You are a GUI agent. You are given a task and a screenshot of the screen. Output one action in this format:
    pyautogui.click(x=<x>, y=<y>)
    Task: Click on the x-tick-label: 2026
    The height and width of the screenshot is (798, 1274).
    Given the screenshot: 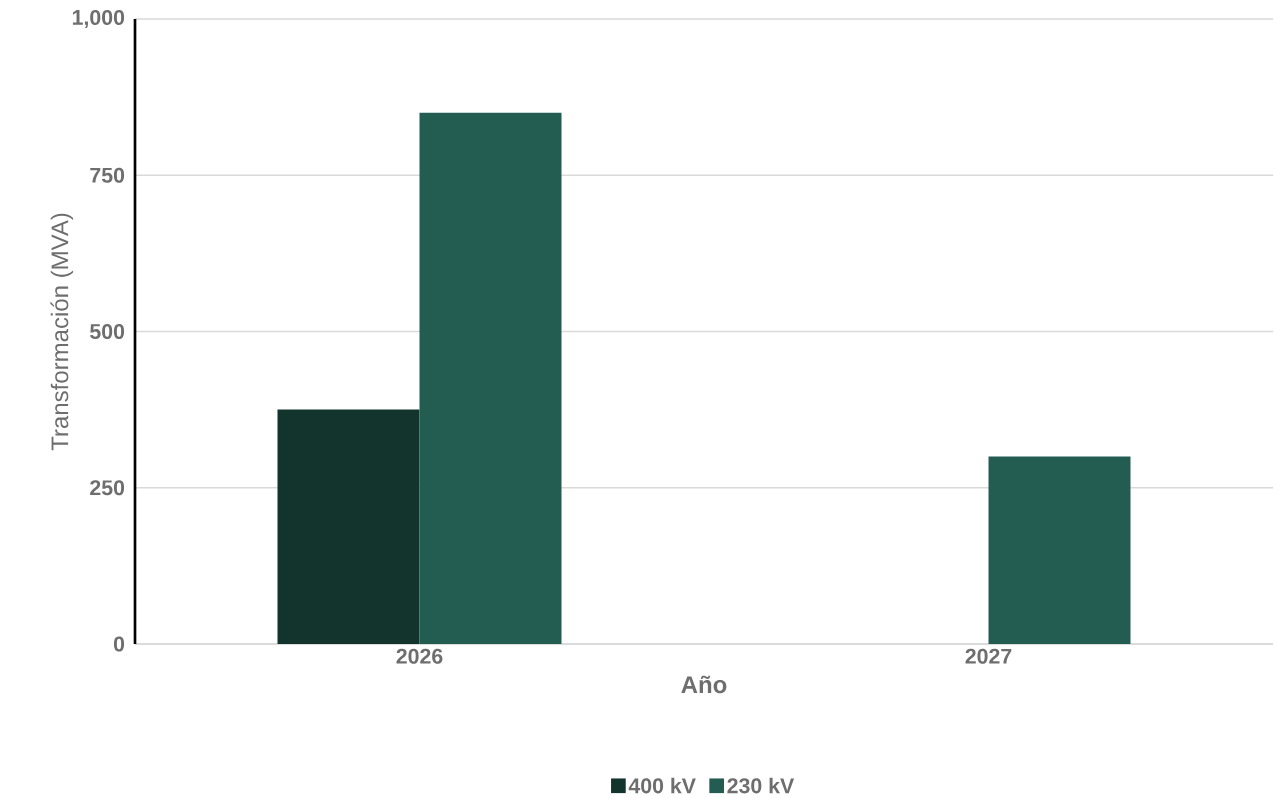 What is the action you would take?
    pyautogui.click(x=419, y=656)
    